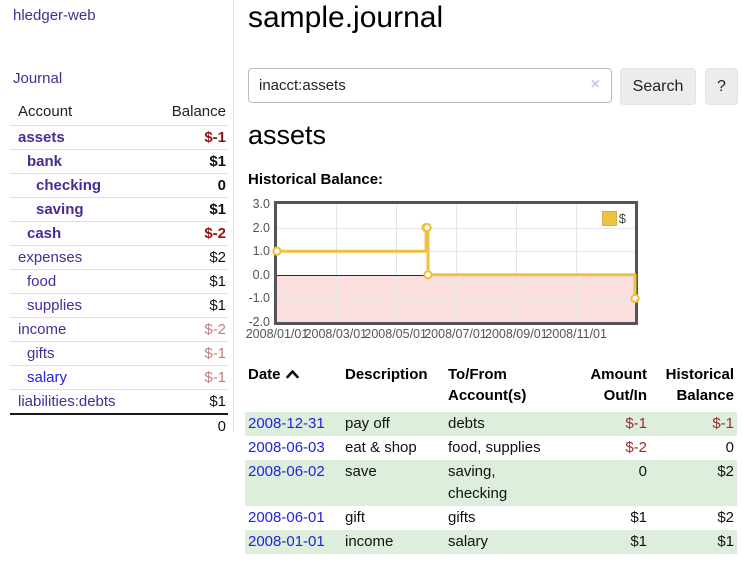 This screenshot has height=582, width=742. I want to click on chart-legend: $, so click(613, 218).